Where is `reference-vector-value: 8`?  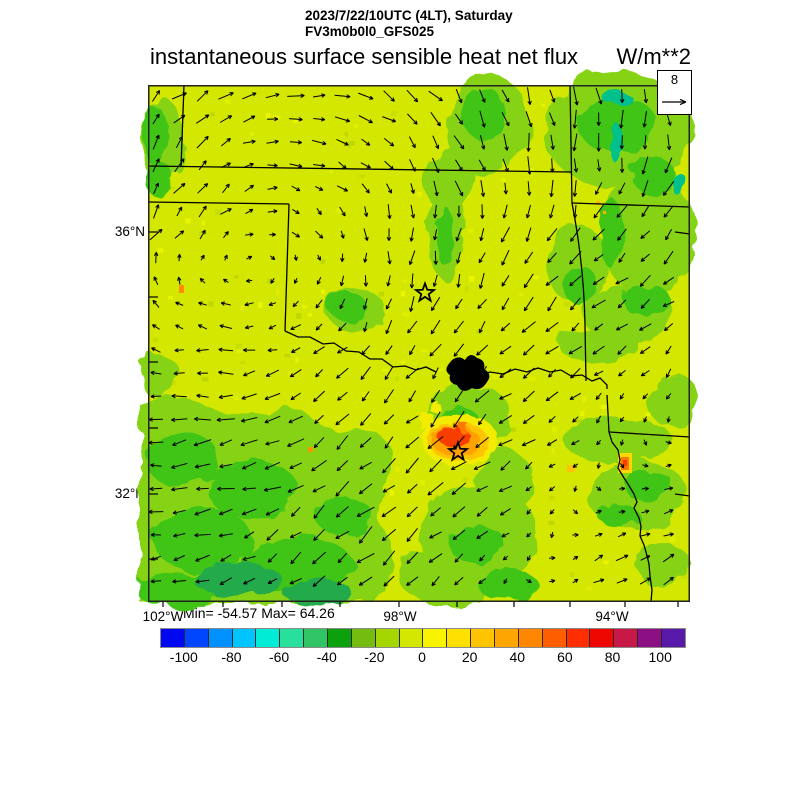
reference-vector-value: 8 is located at coordinates (674, 79).